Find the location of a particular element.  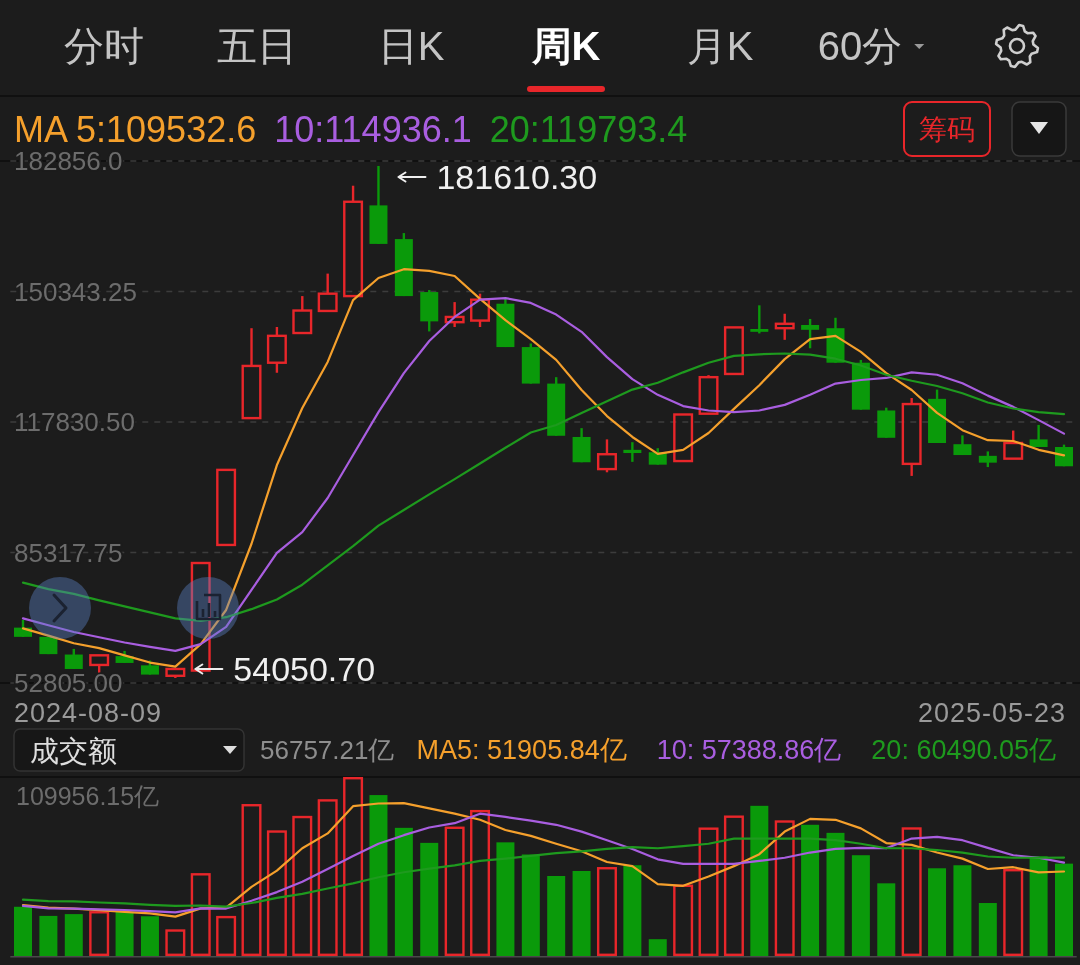

y-tick-label: 85317.75 is located at coordinates (68, 552).